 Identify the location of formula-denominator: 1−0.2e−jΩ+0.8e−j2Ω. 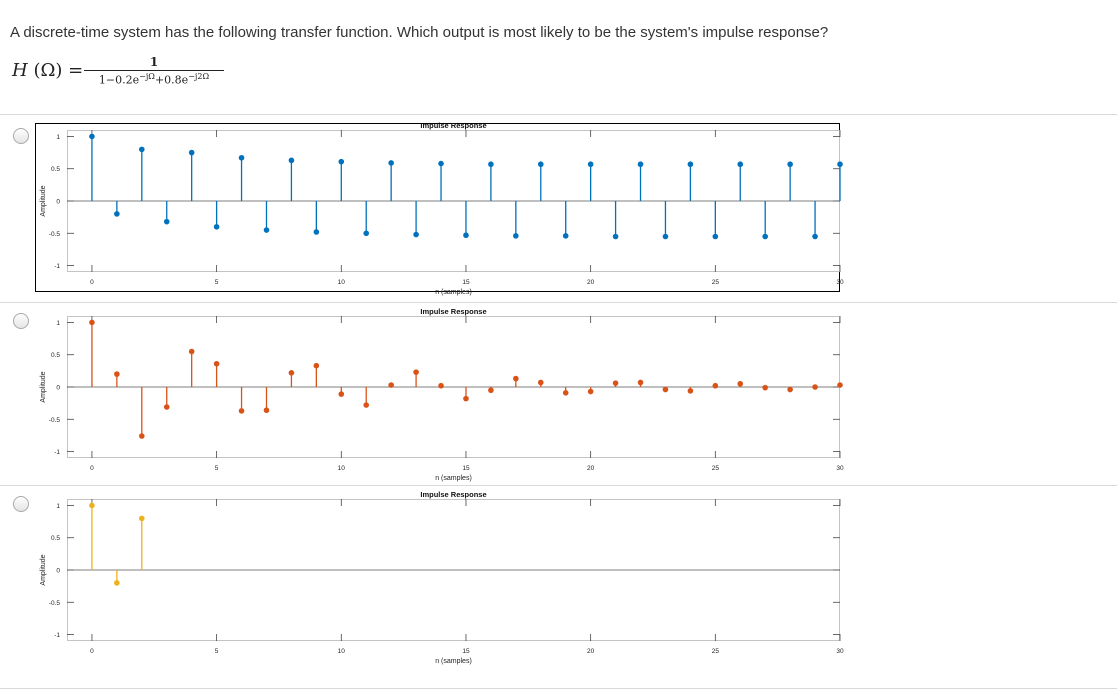
(154, 79).